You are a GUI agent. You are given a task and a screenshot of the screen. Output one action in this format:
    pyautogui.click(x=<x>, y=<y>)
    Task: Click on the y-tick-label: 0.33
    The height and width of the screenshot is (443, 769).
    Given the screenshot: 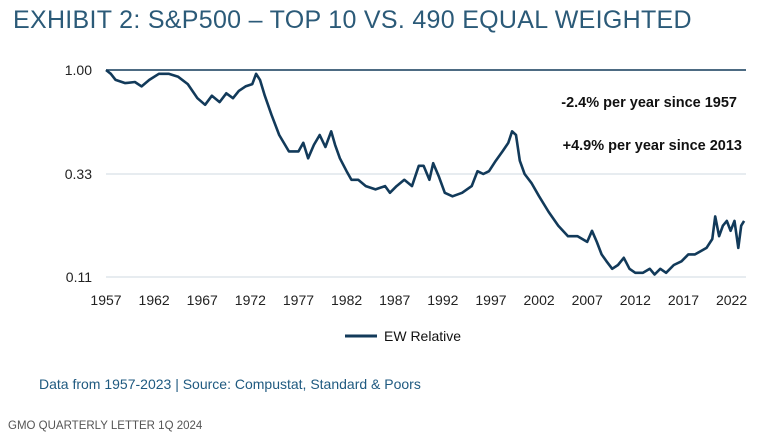 What is the action you would take?
    pyautogui.click(x=78, y=174)
    